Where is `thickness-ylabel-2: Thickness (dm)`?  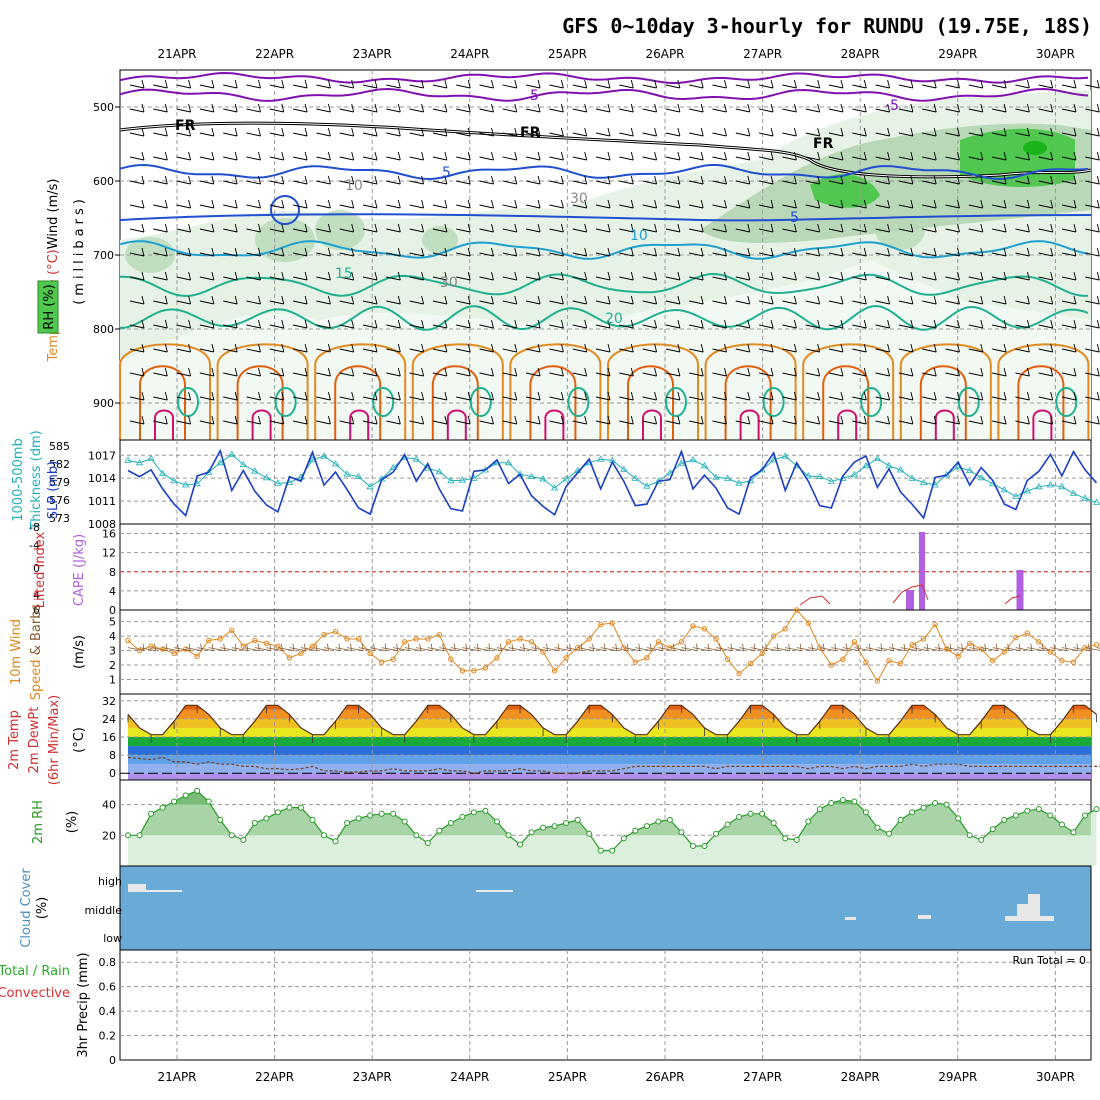
thickness-ylabel-2: Thickness (dm) is located at coordinates (36, 480).